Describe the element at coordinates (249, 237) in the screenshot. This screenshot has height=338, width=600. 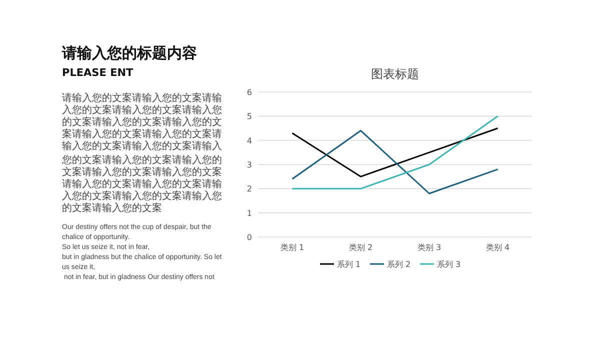
I see `y-tick-label: 0` at that location.